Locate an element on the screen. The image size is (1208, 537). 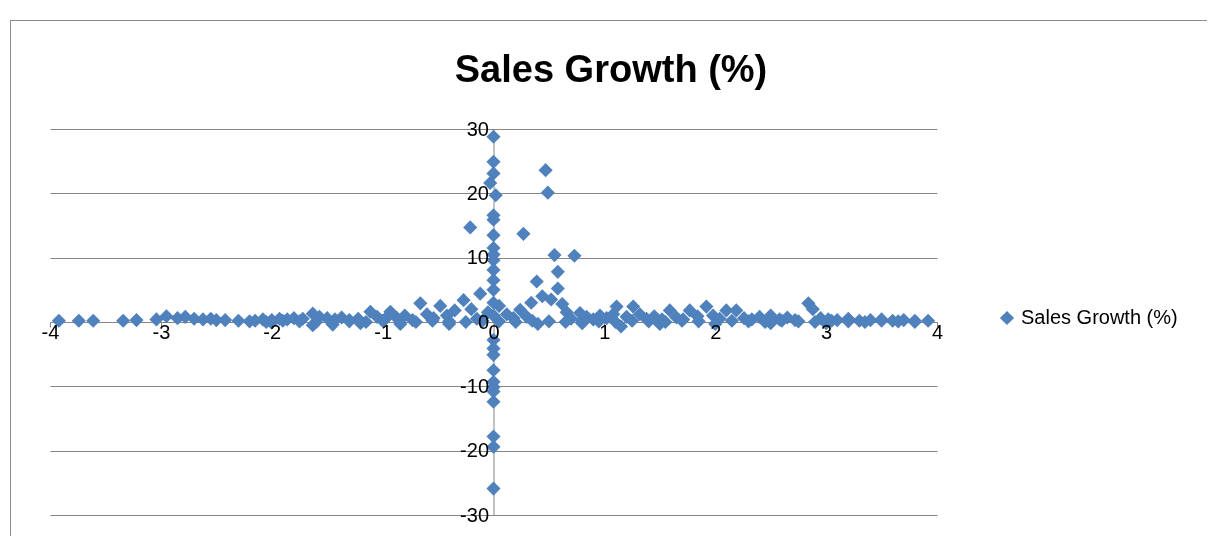
y-tick-label: -20 is located at coordinates (474, 450).